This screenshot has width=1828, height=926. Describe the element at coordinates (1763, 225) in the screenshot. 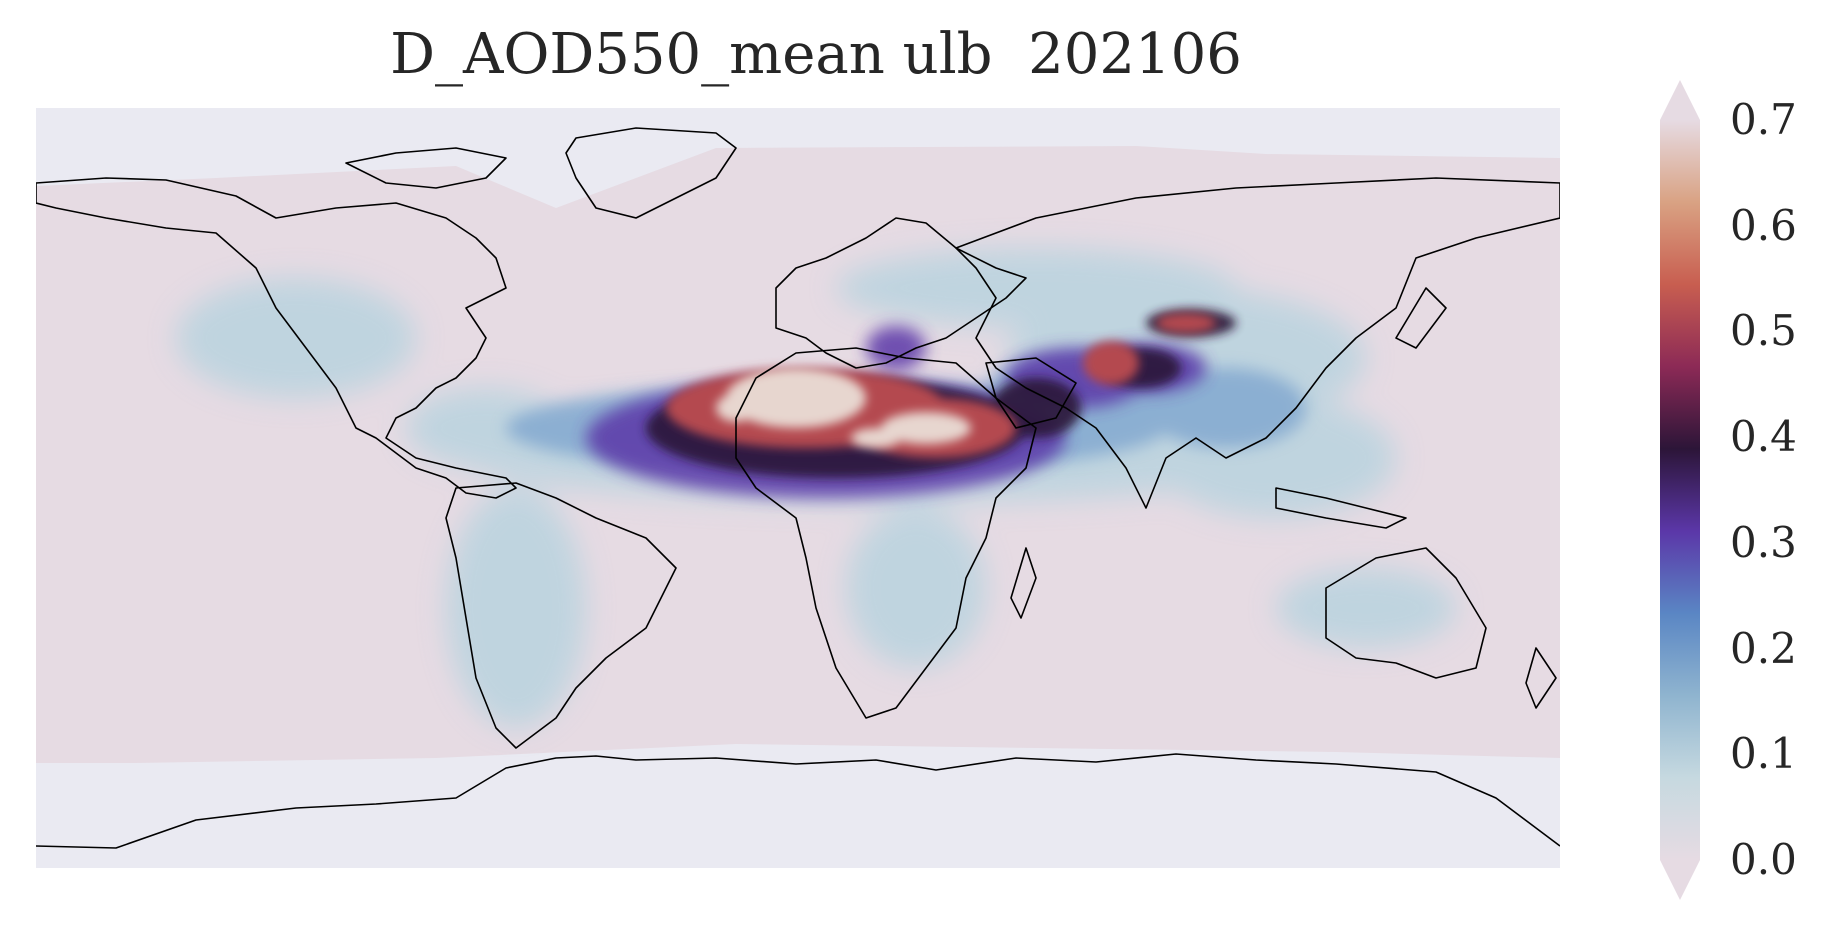

I see `colorbar-tick-label: 0.6` at that location.